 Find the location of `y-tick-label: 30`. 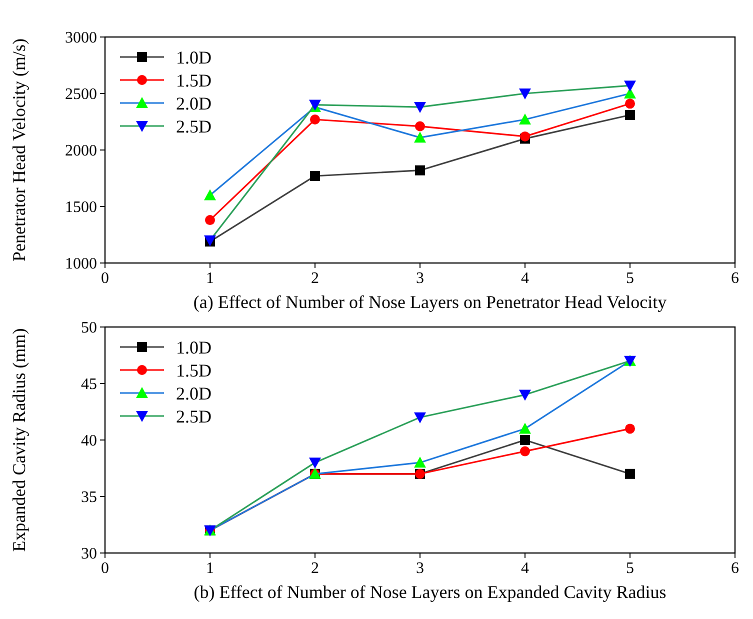

y-tick-label: 30 is located at coordinates (89, 554).